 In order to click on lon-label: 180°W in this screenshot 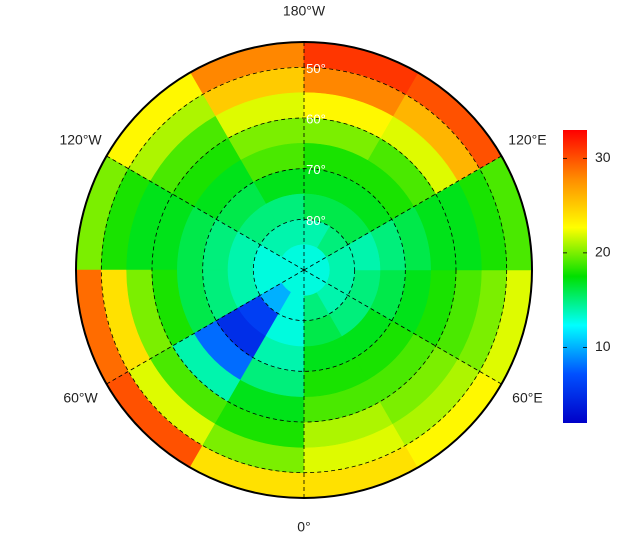, I will do `click(304, 11)`.